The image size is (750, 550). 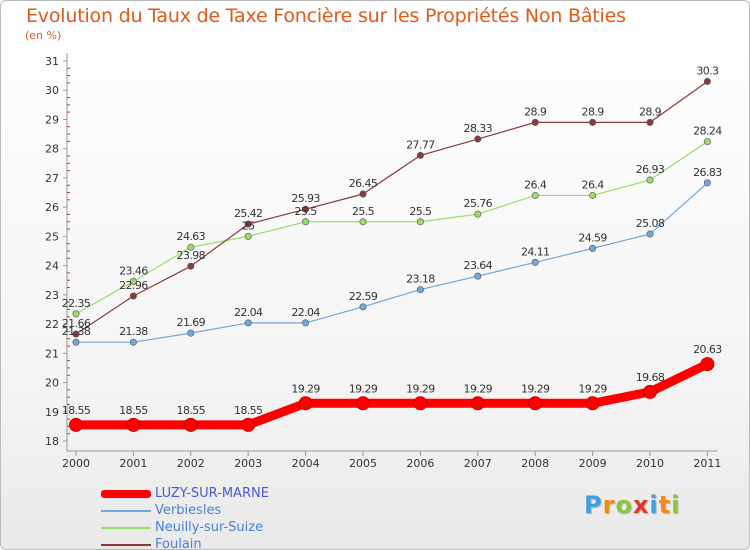 I want to click on y-tick-label: 29, so click(x=52, y=119).